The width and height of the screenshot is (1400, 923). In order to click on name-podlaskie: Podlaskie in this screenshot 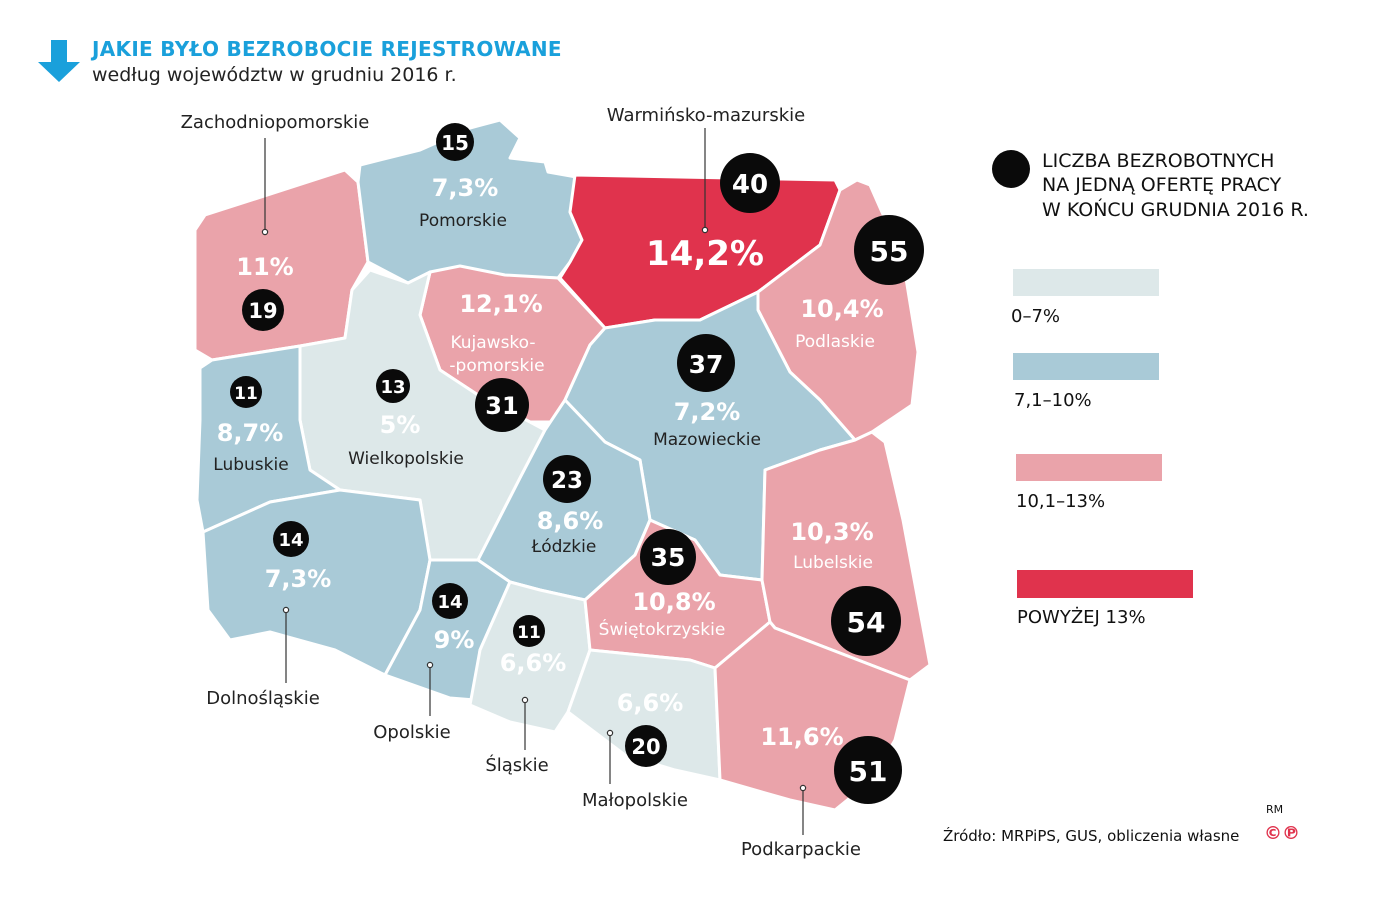, I will do `click(835, 342)`.